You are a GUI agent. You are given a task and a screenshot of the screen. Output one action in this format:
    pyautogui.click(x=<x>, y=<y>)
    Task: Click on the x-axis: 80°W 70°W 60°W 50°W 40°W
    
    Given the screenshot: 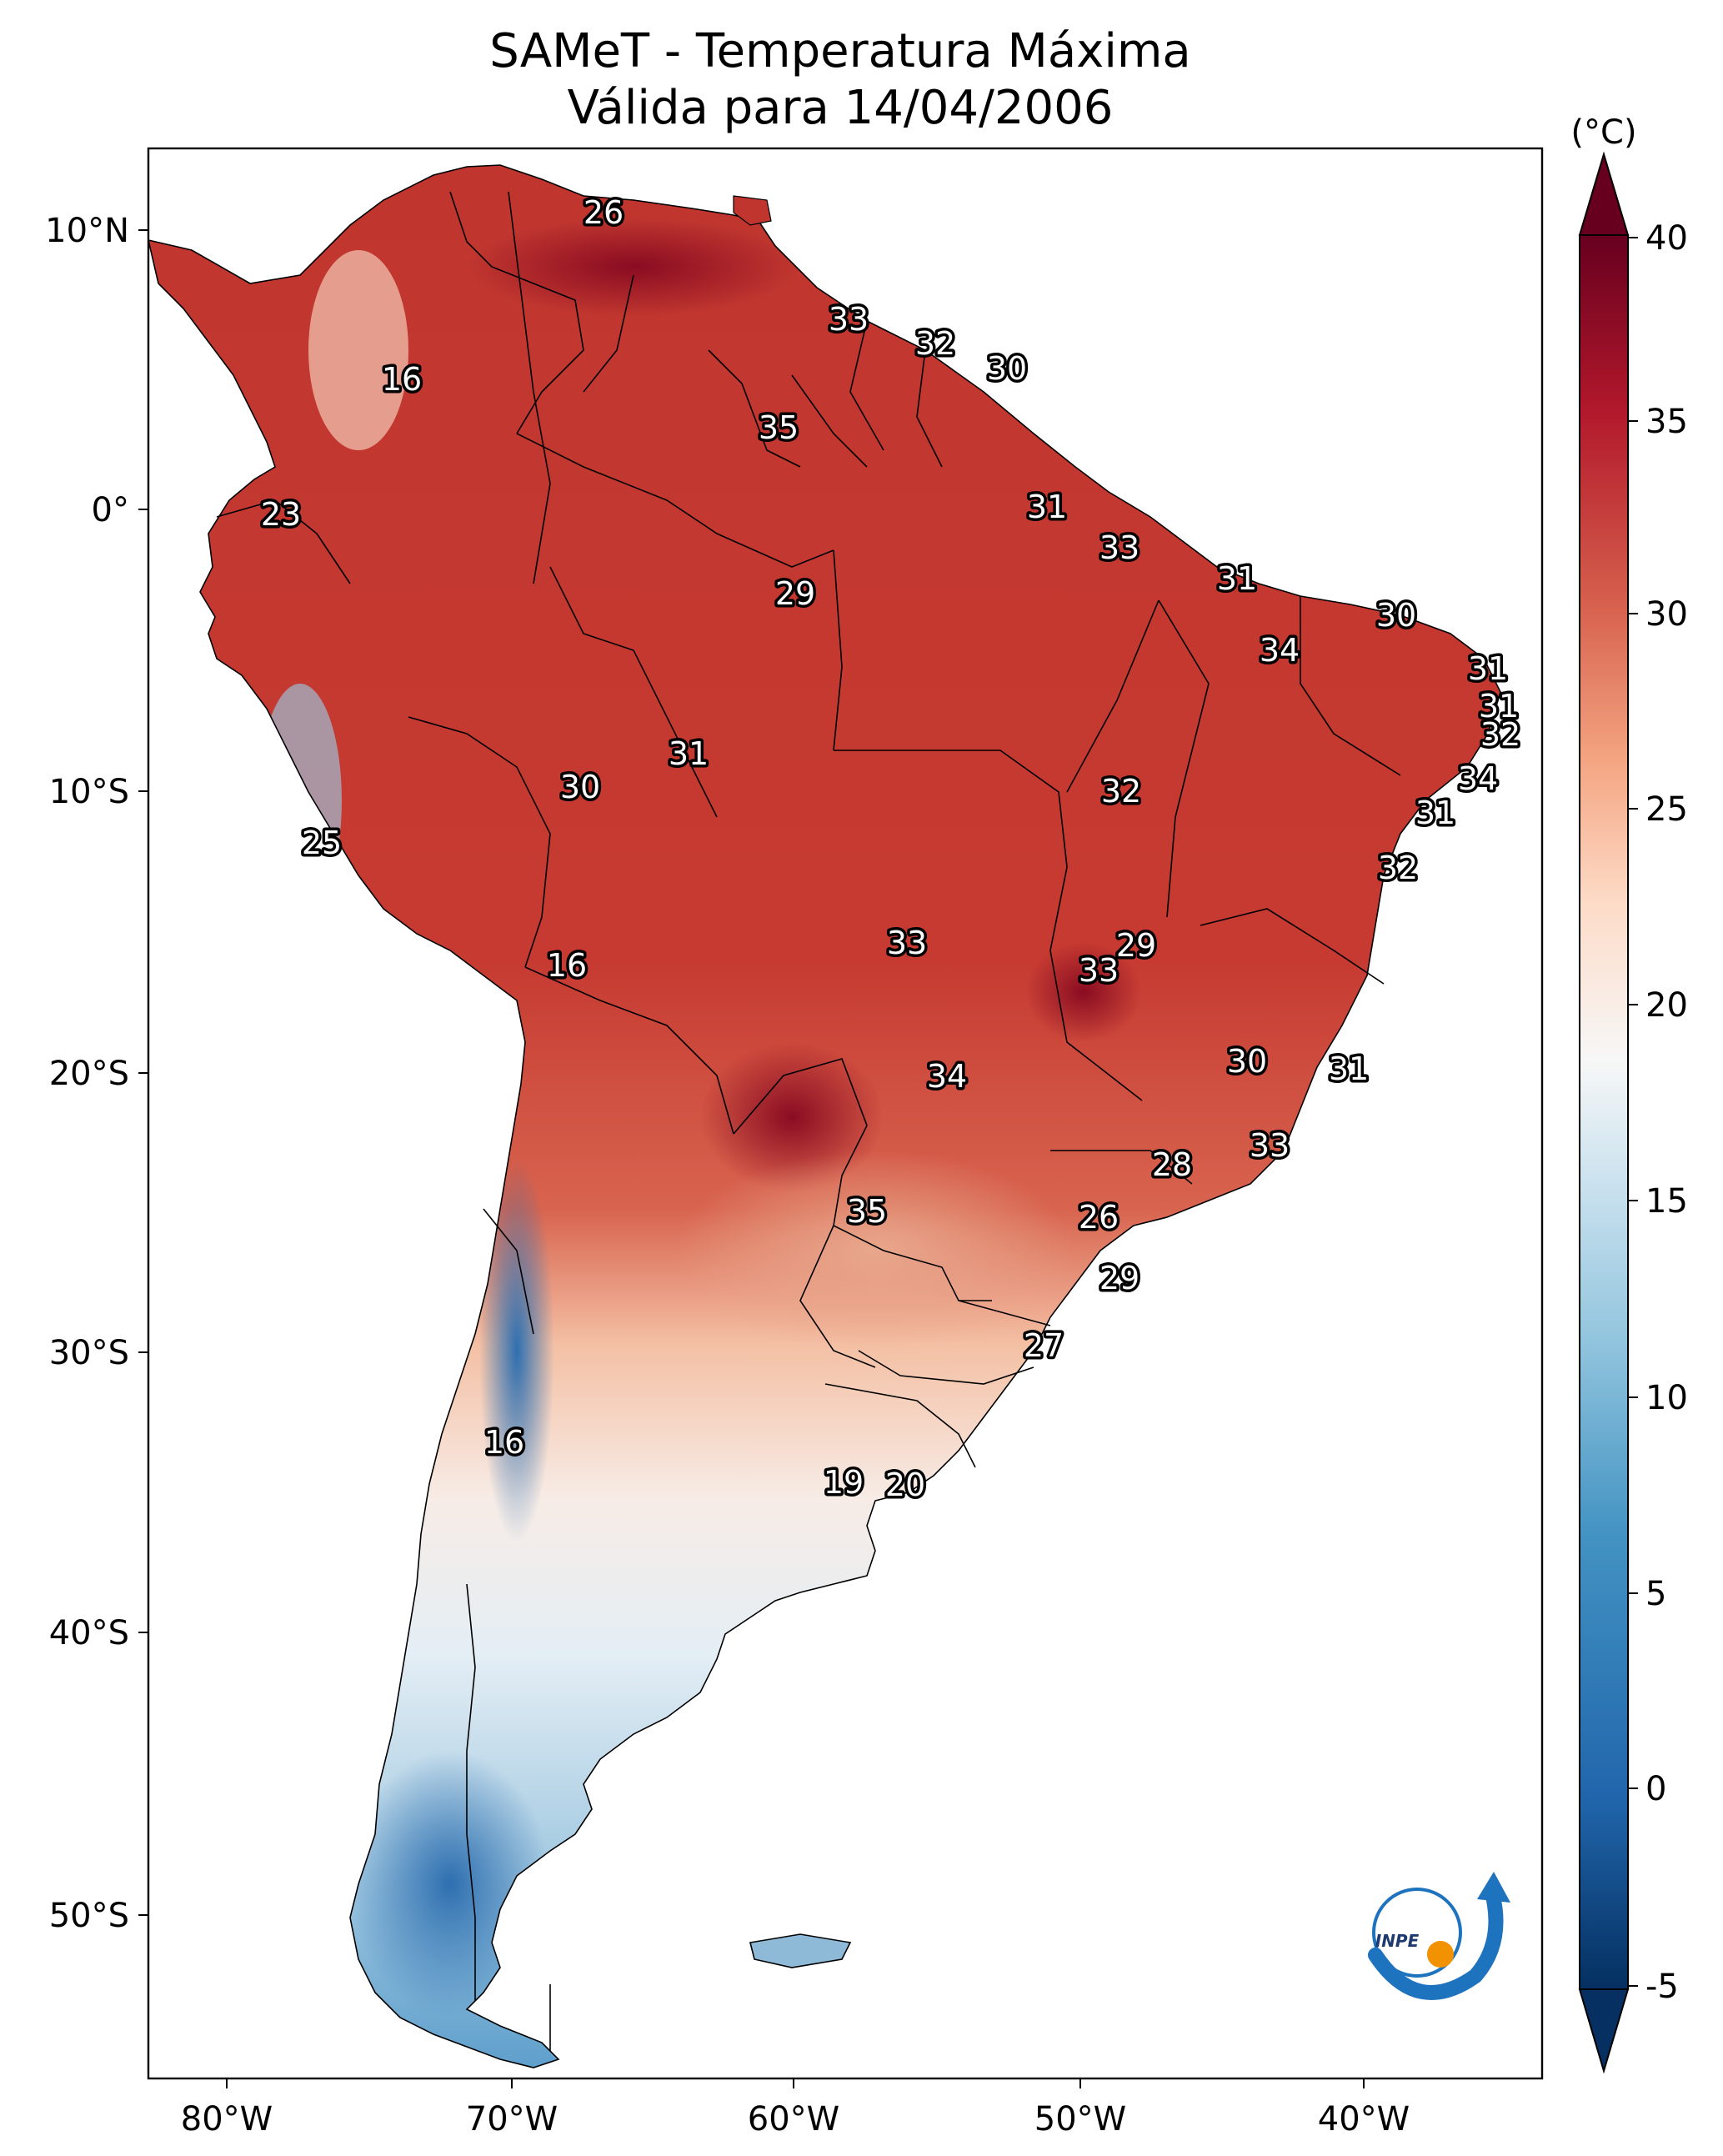 What is the action you would take?
    pyautogui.click(x=795, y=2108)
    